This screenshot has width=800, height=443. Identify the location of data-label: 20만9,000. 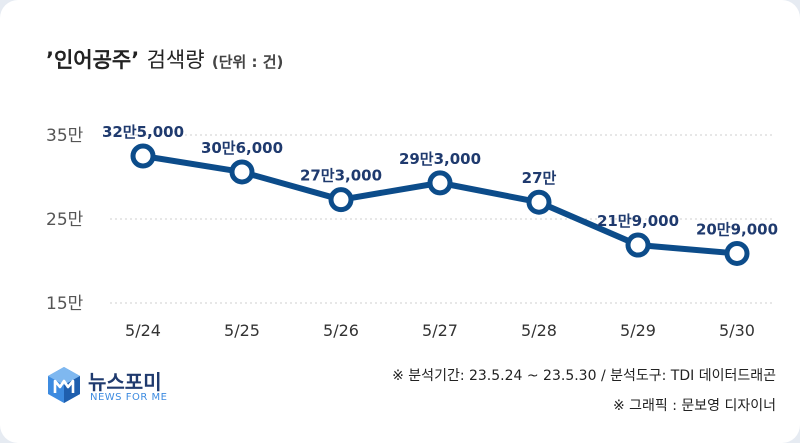
(737, 229).